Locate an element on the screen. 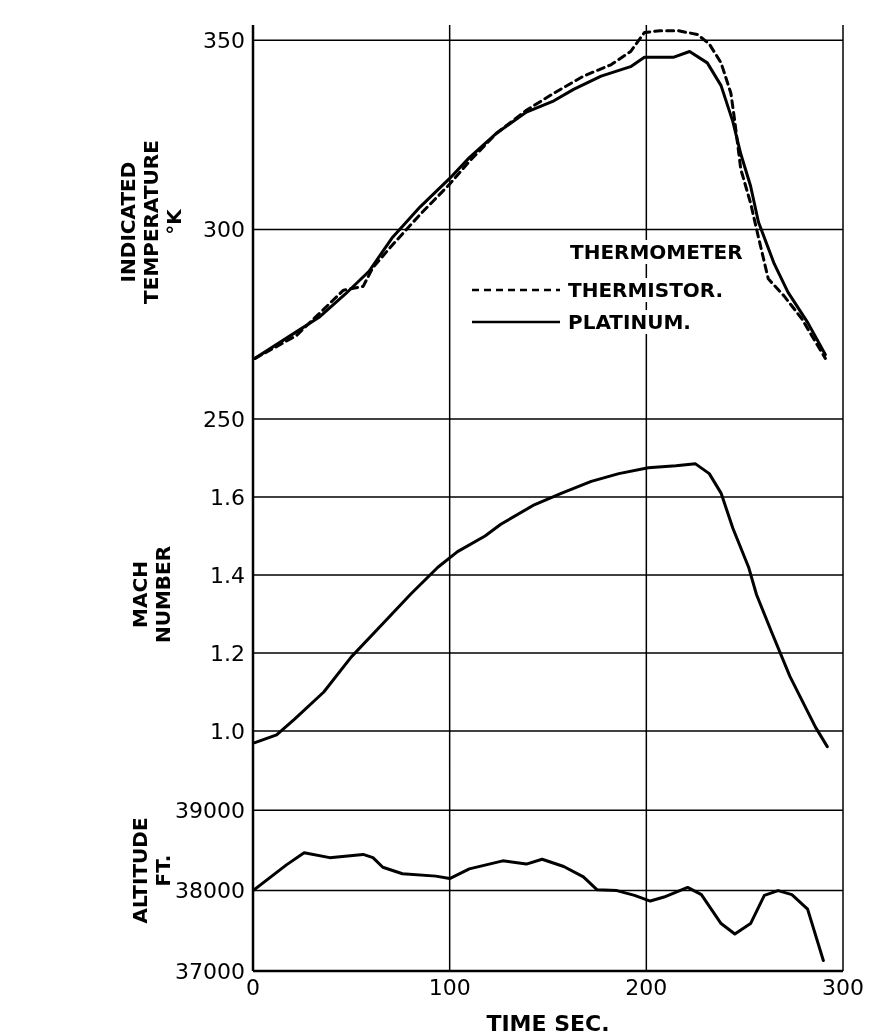  y-tick-label: 37000 is located at coordinates (210, 971).